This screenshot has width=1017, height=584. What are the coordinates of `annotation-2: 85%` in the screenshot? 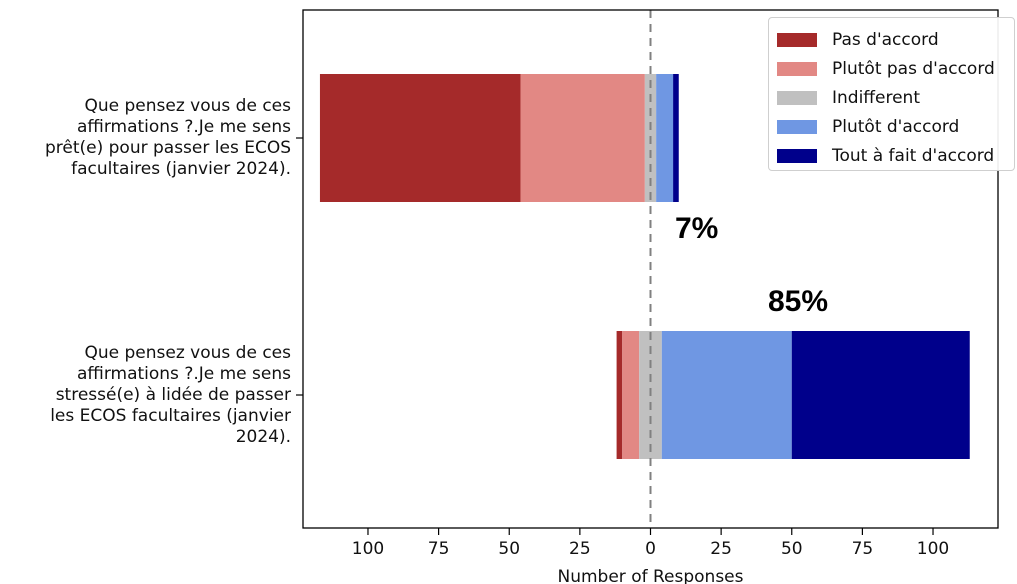 It's located at (798, 301).